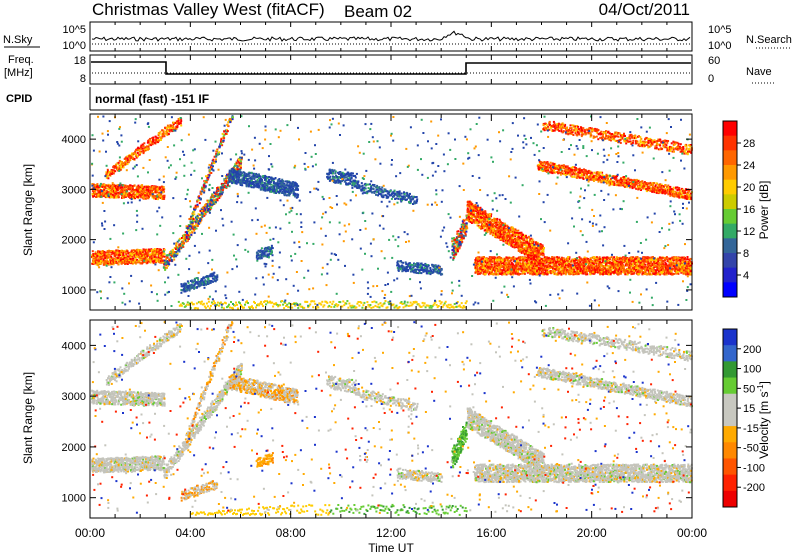 The image size is (800, 554). Describe the element at coordinates (74, 30) in the screenshot. I see `nsky-tick-top: 10^5` at that location.